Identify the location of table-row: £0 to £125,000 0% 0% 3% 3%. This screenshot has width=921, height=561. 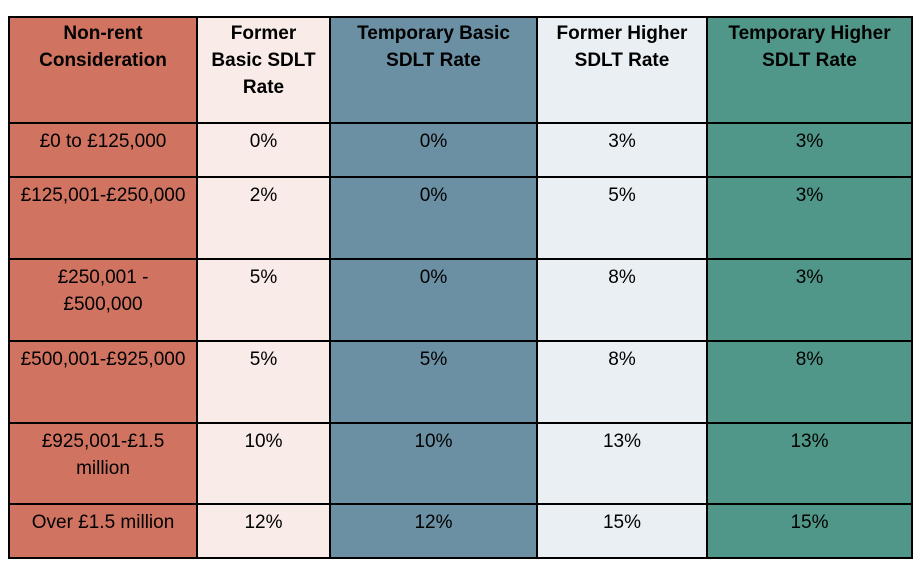
(460, 150).